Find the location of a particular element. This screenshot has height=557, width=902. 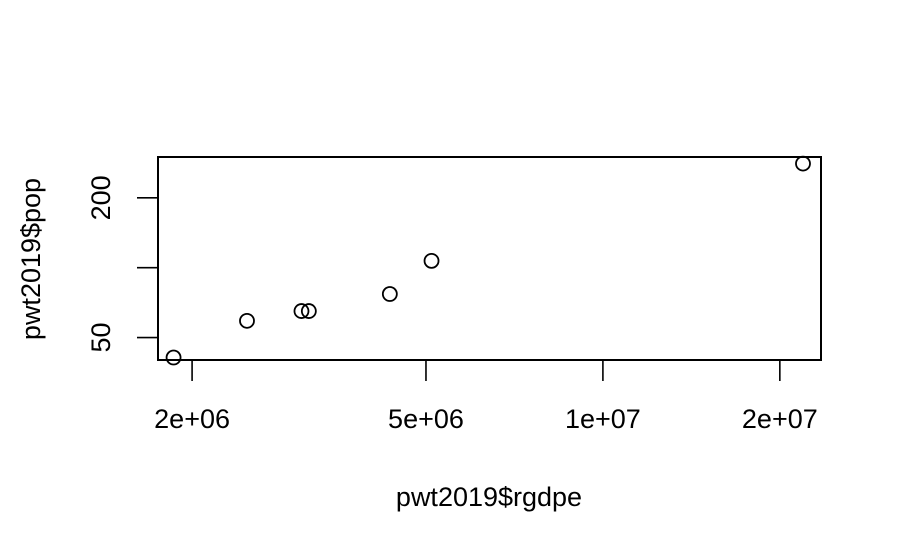

y-axis-title: pwt2019$pop is located at coordinates (31, 259).